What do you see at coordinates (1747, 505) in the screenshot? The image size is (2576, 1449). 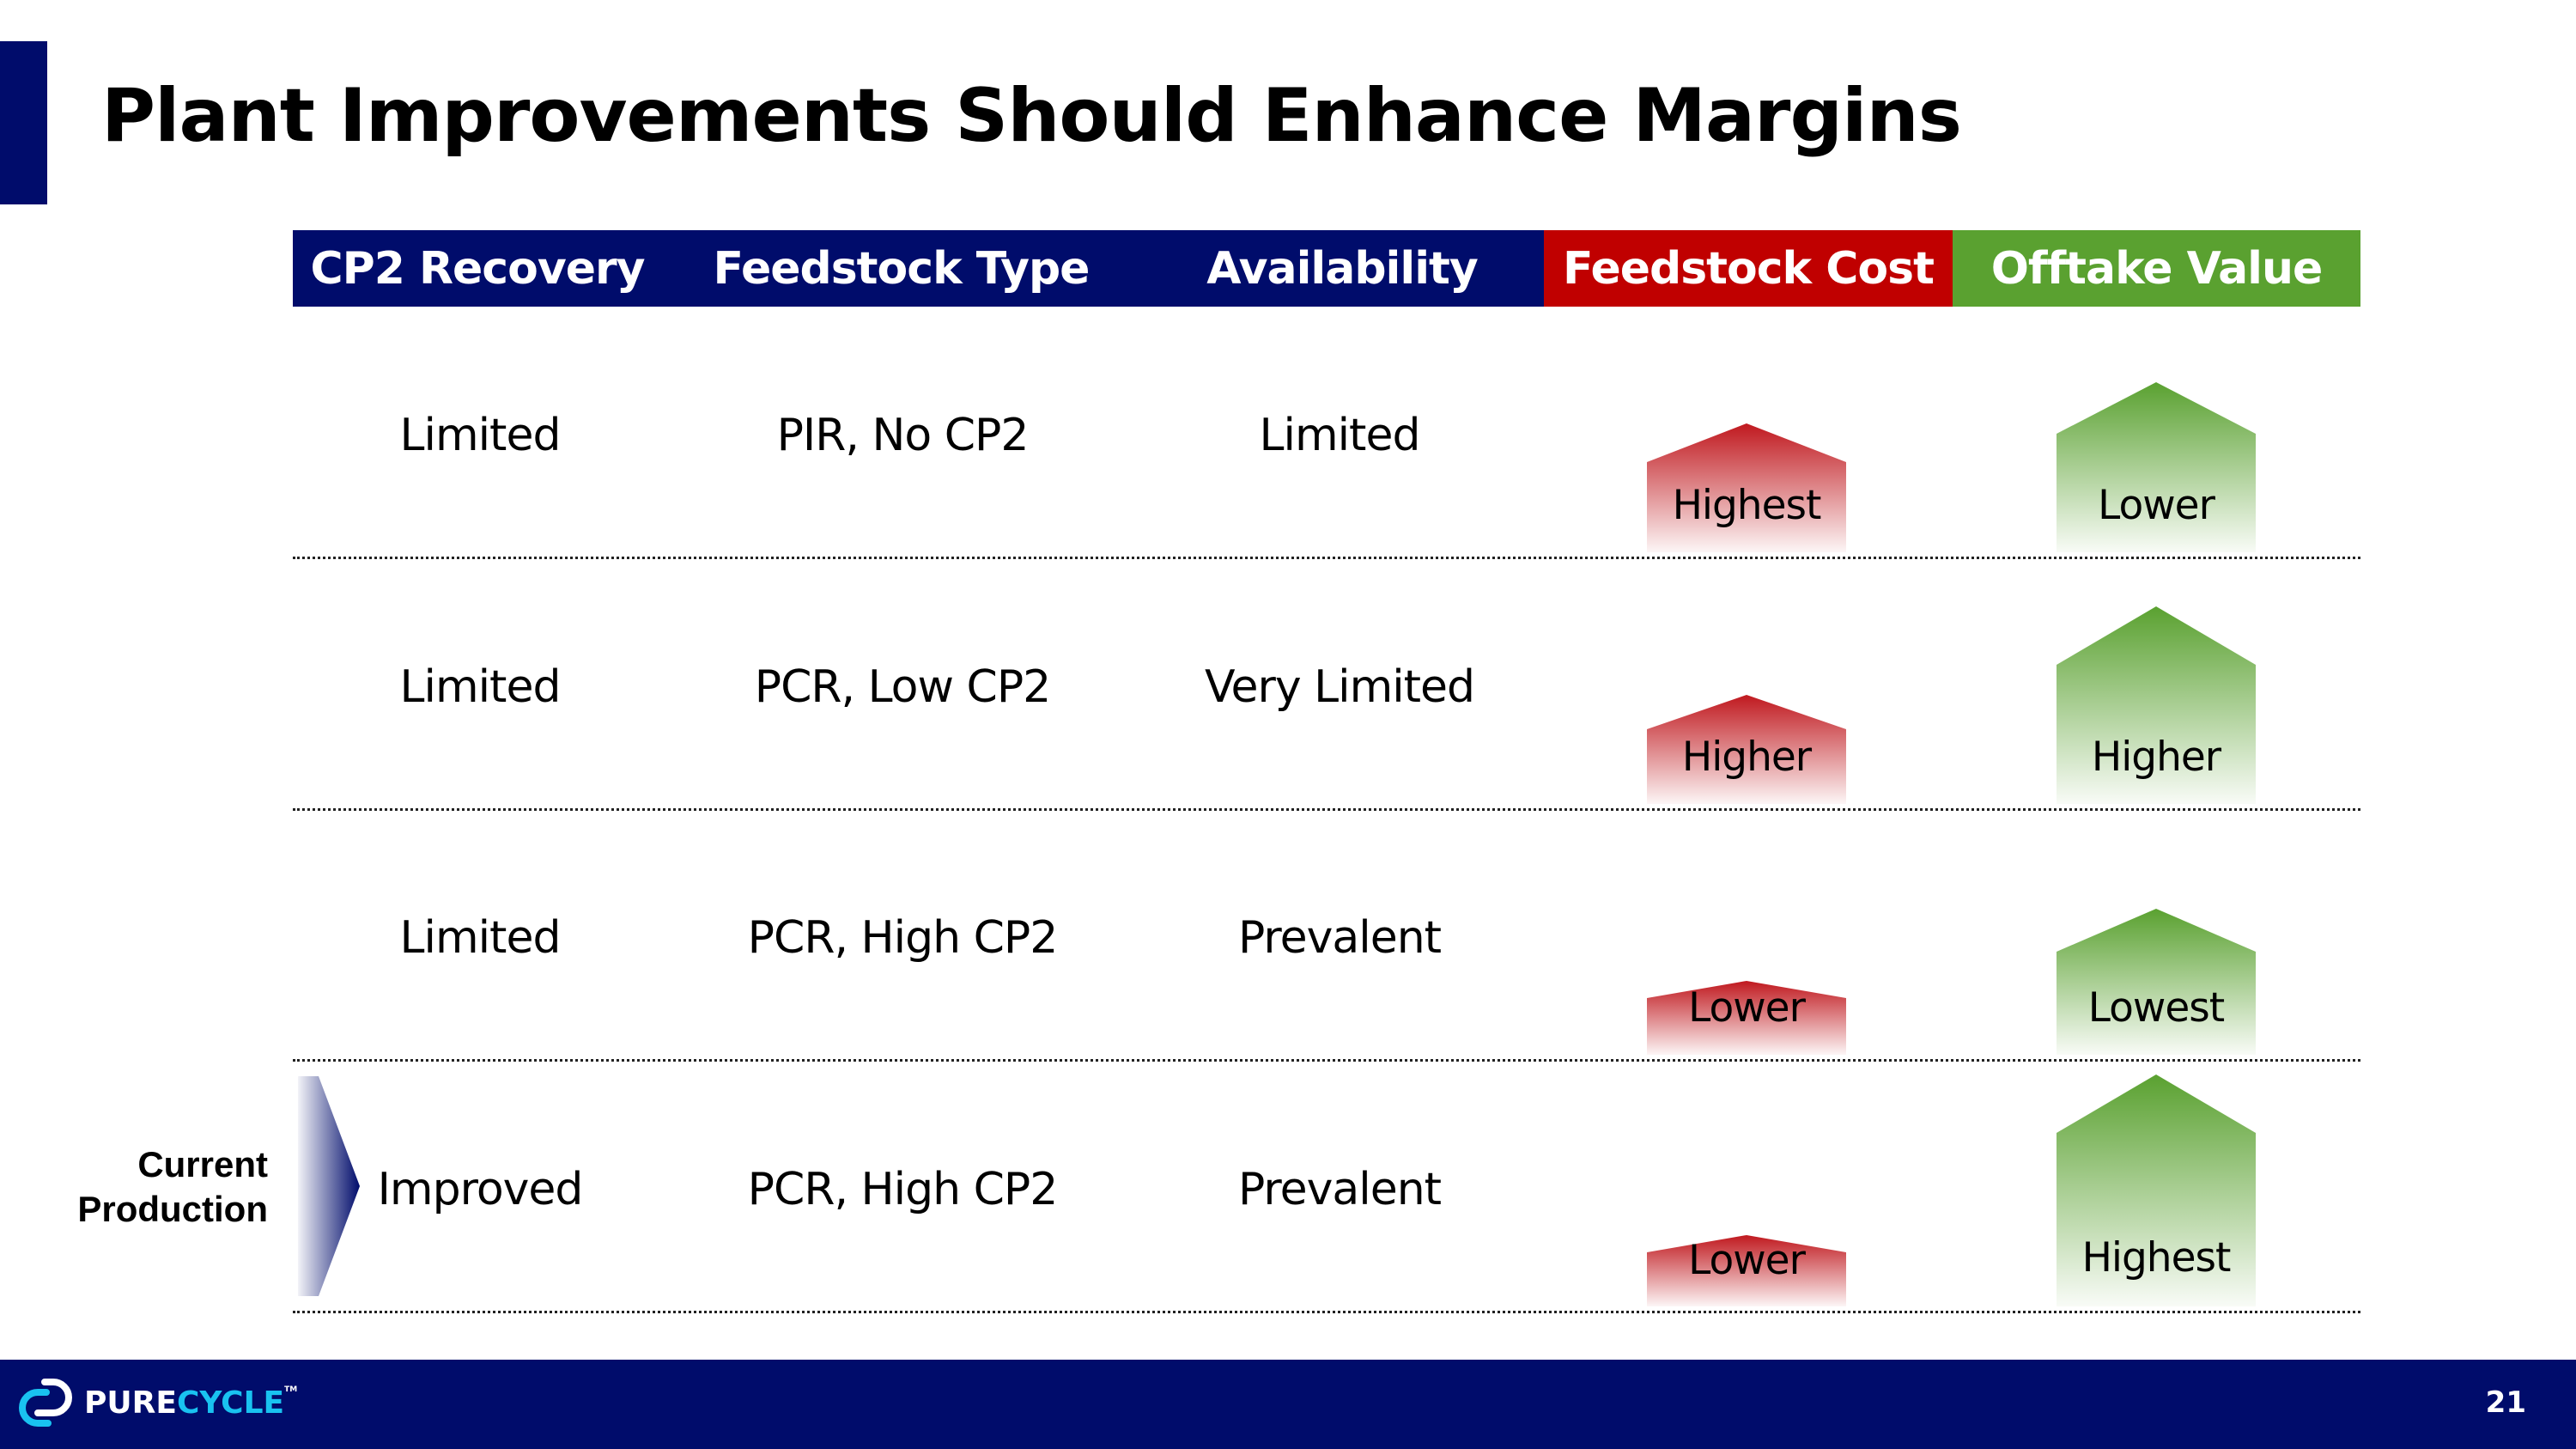 I see `feedstock-cost-label: Highest` at bounding box center [1747, 505].